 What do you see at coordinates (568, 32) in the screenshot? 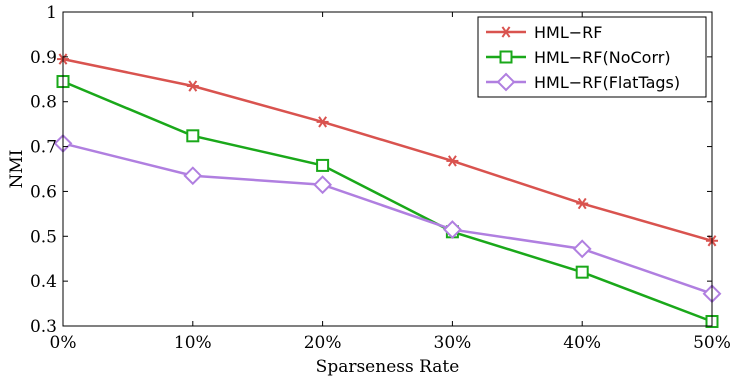
I see `legend-label: HML−RF` at bounding box center [568, 32].